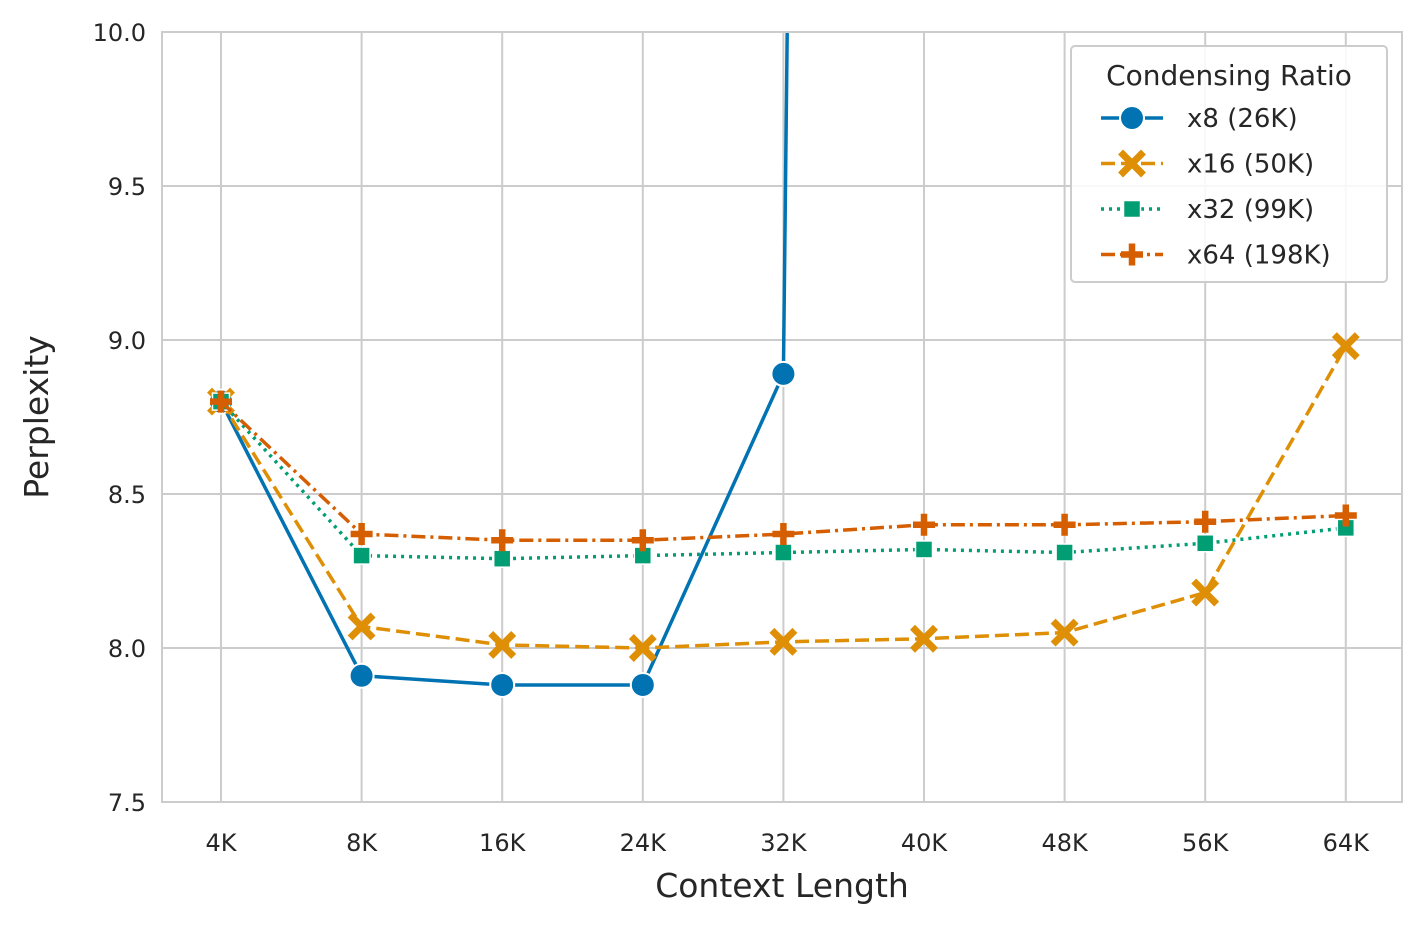 Image resolution: width=1424 pixels, height=927 pixels. Describe the element at coordinates (127, 187) in the screenshot. I see `y-tick-label: 9.5` at that location.